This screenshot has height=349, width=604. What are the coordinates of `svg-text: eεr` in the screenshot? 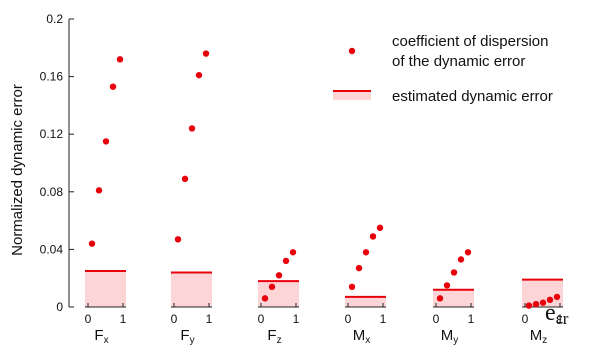 It's located at (557, 314).